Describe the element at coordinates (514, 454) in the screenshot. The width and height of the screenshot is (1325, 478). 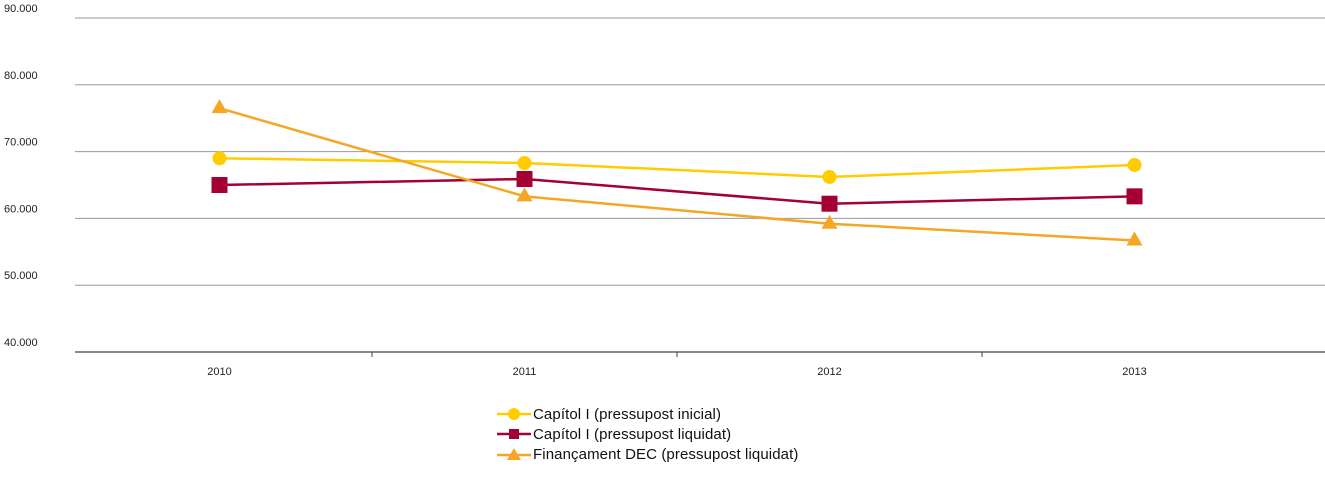
I see `legend-triangle-marker-icon` at that location.